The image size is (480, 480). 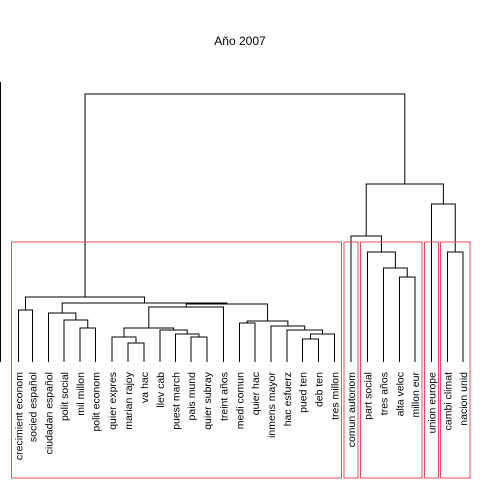 I want to click on leaf-label: millon eur, so click(x=416, y=395).